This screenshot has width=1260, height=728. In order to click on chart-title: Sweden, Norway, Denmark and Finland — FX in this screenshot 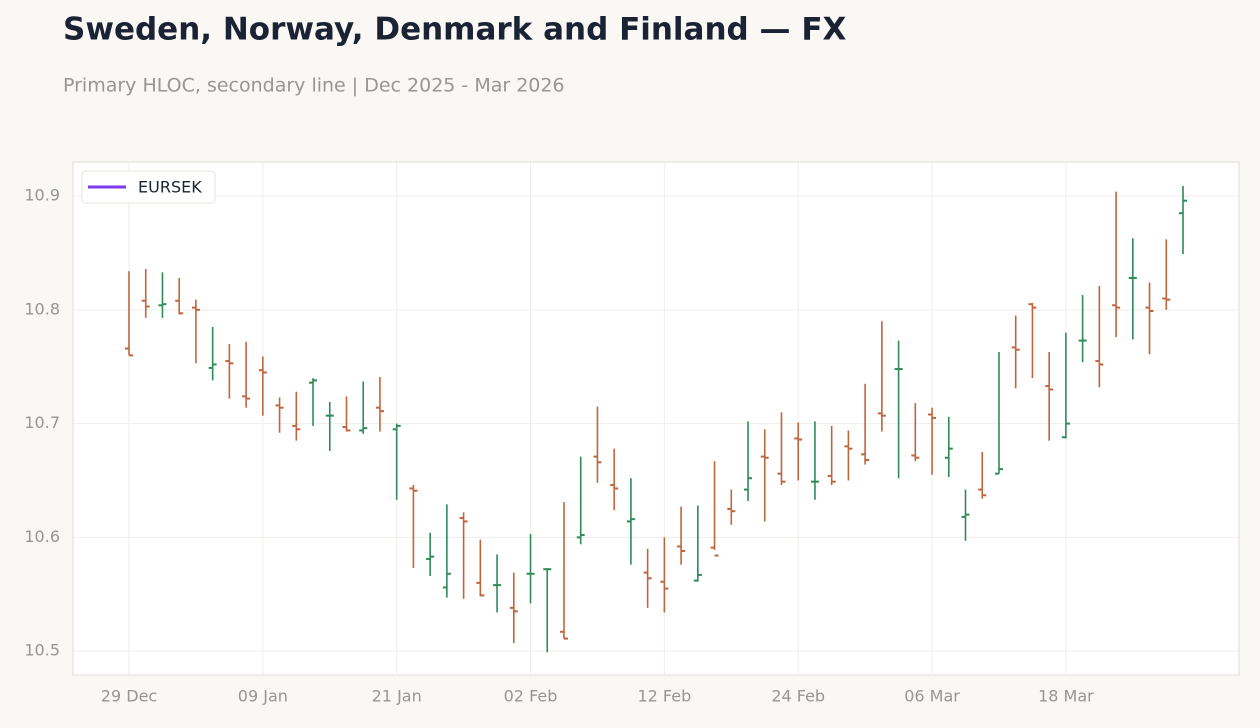, I will do `click(455, 30)`.